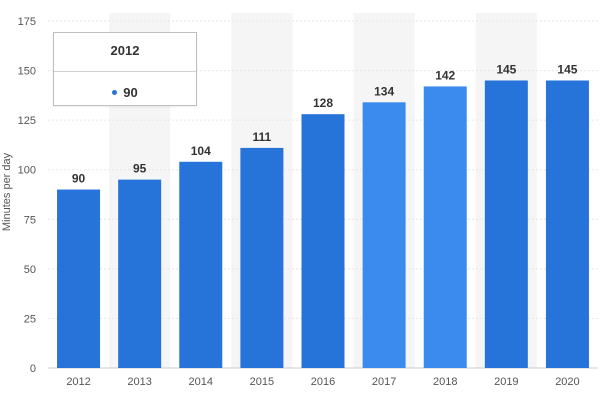  I want to click on x-axis-ticks: 2012 2013 2014 2015 2016 2017 2018 2019 2020, so click(322, 382).